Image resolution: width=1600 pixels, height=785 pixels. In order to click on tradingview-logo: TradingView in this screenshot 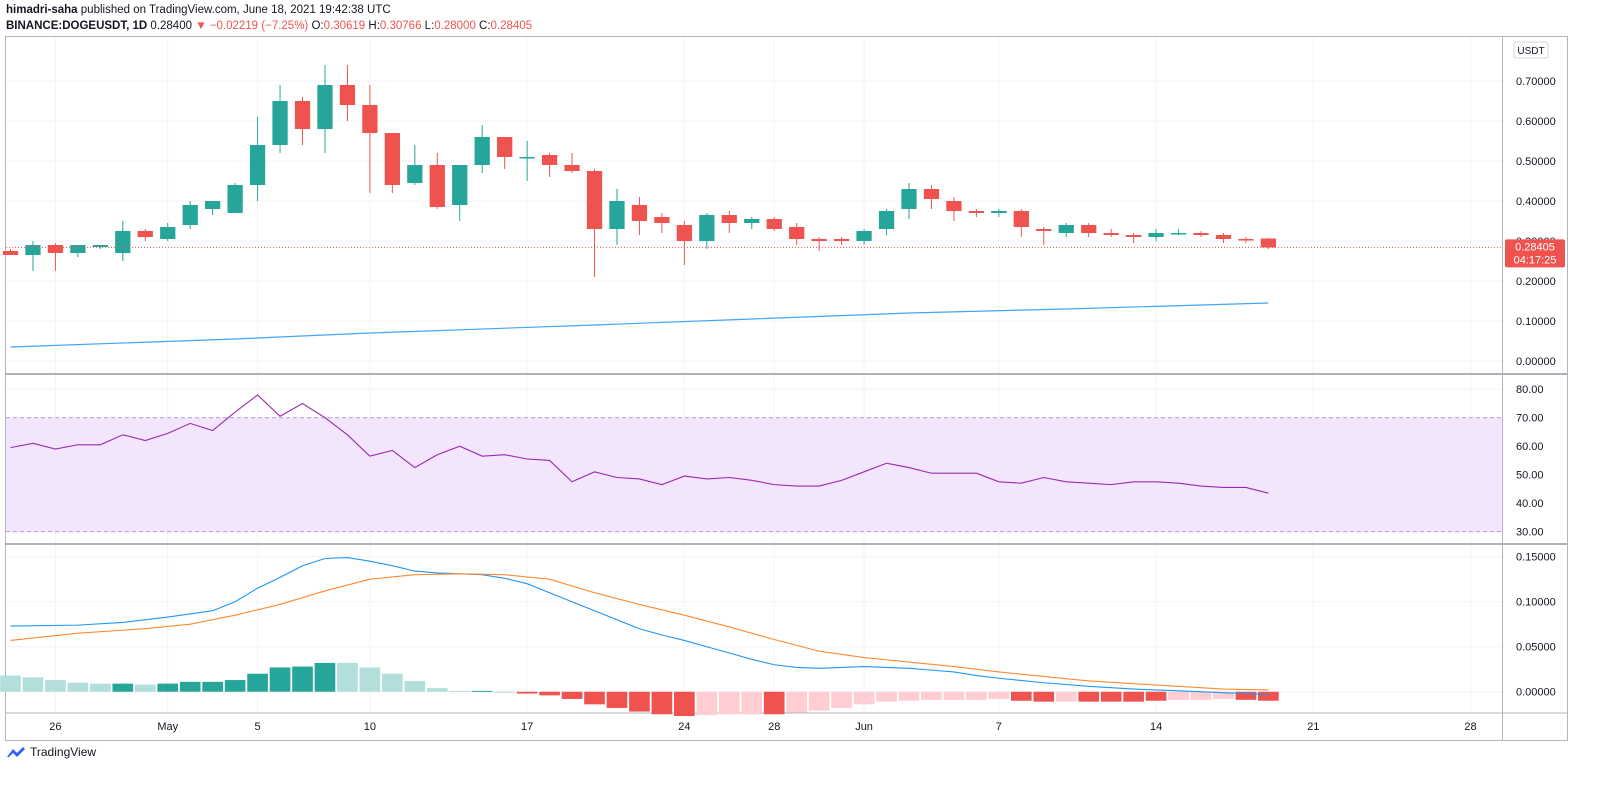, I will do `click(51, 752)`.